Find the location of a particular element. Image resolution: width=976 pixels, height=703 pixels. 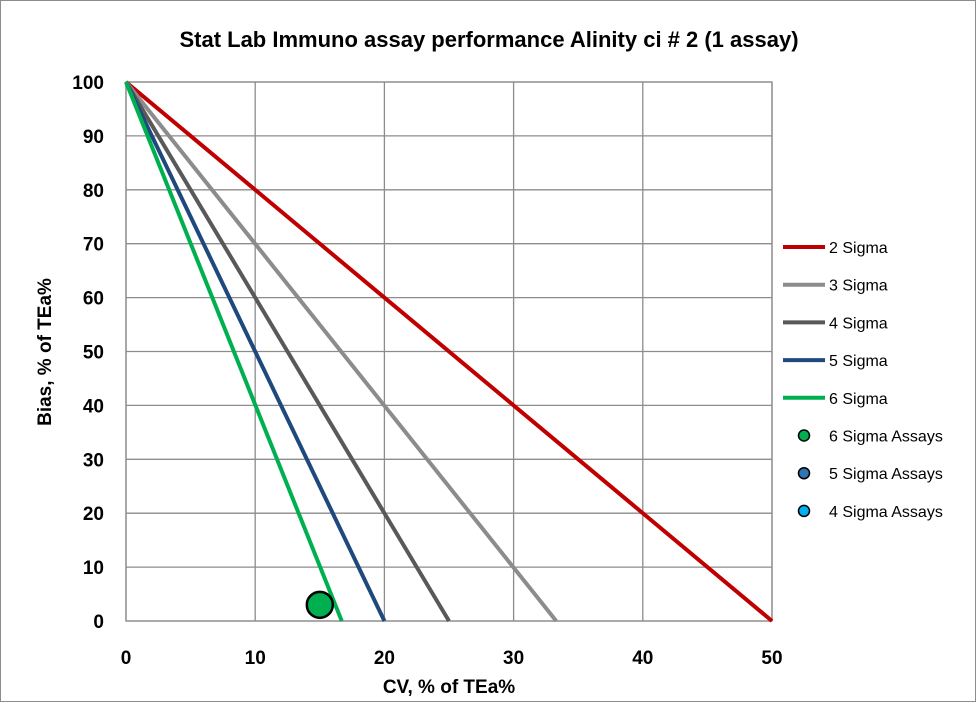

legend-label: 3 Sigma is located at coordinates (858, 286).